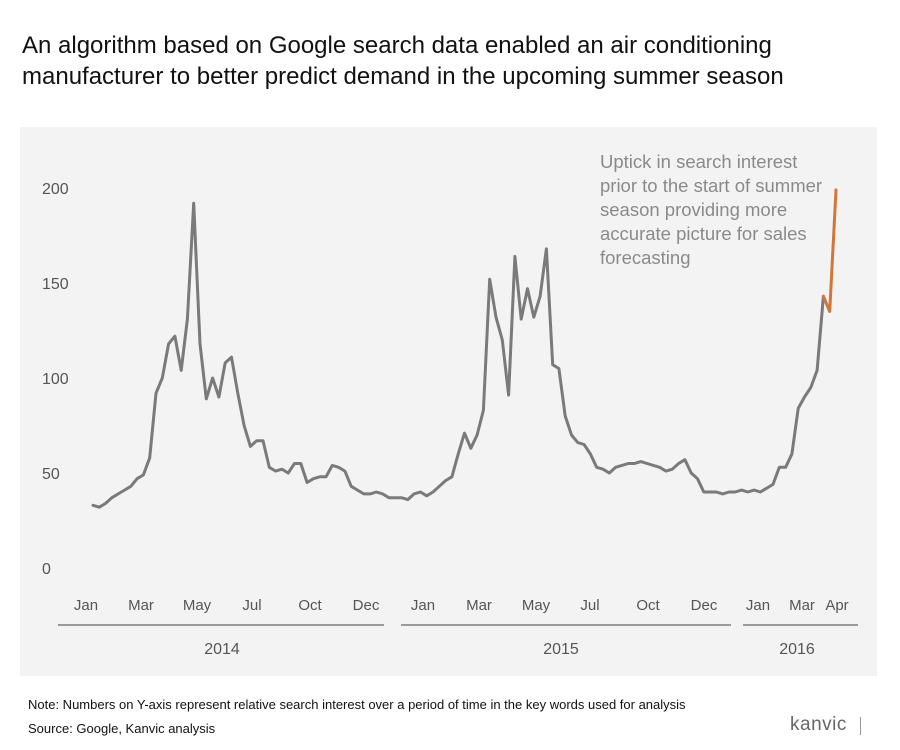 This screenshot has height=750, width=900. What do you see at coordinates (46, 569) in the screenshot?
I see `y-tick-label: 0` at bounding box center [46, 569].